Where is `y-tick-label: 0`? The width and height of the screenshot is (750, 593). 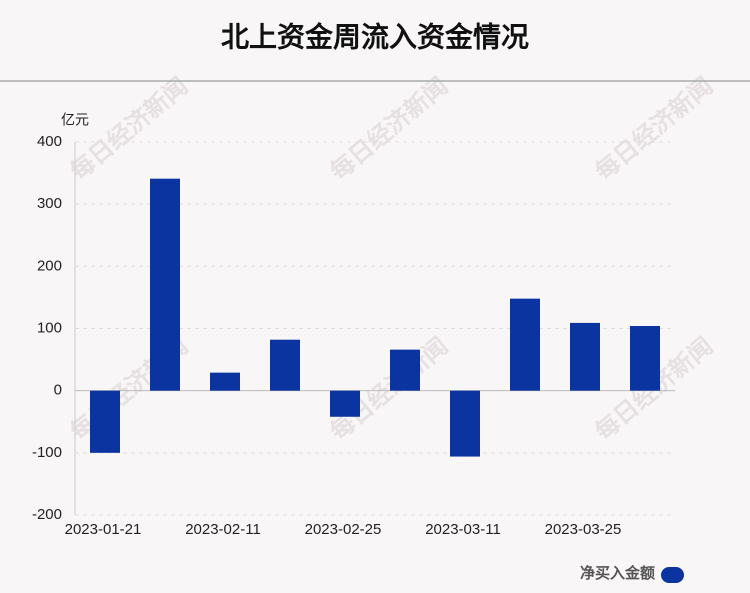
y-tick-label: 0 is located at coordinates (58, 390).